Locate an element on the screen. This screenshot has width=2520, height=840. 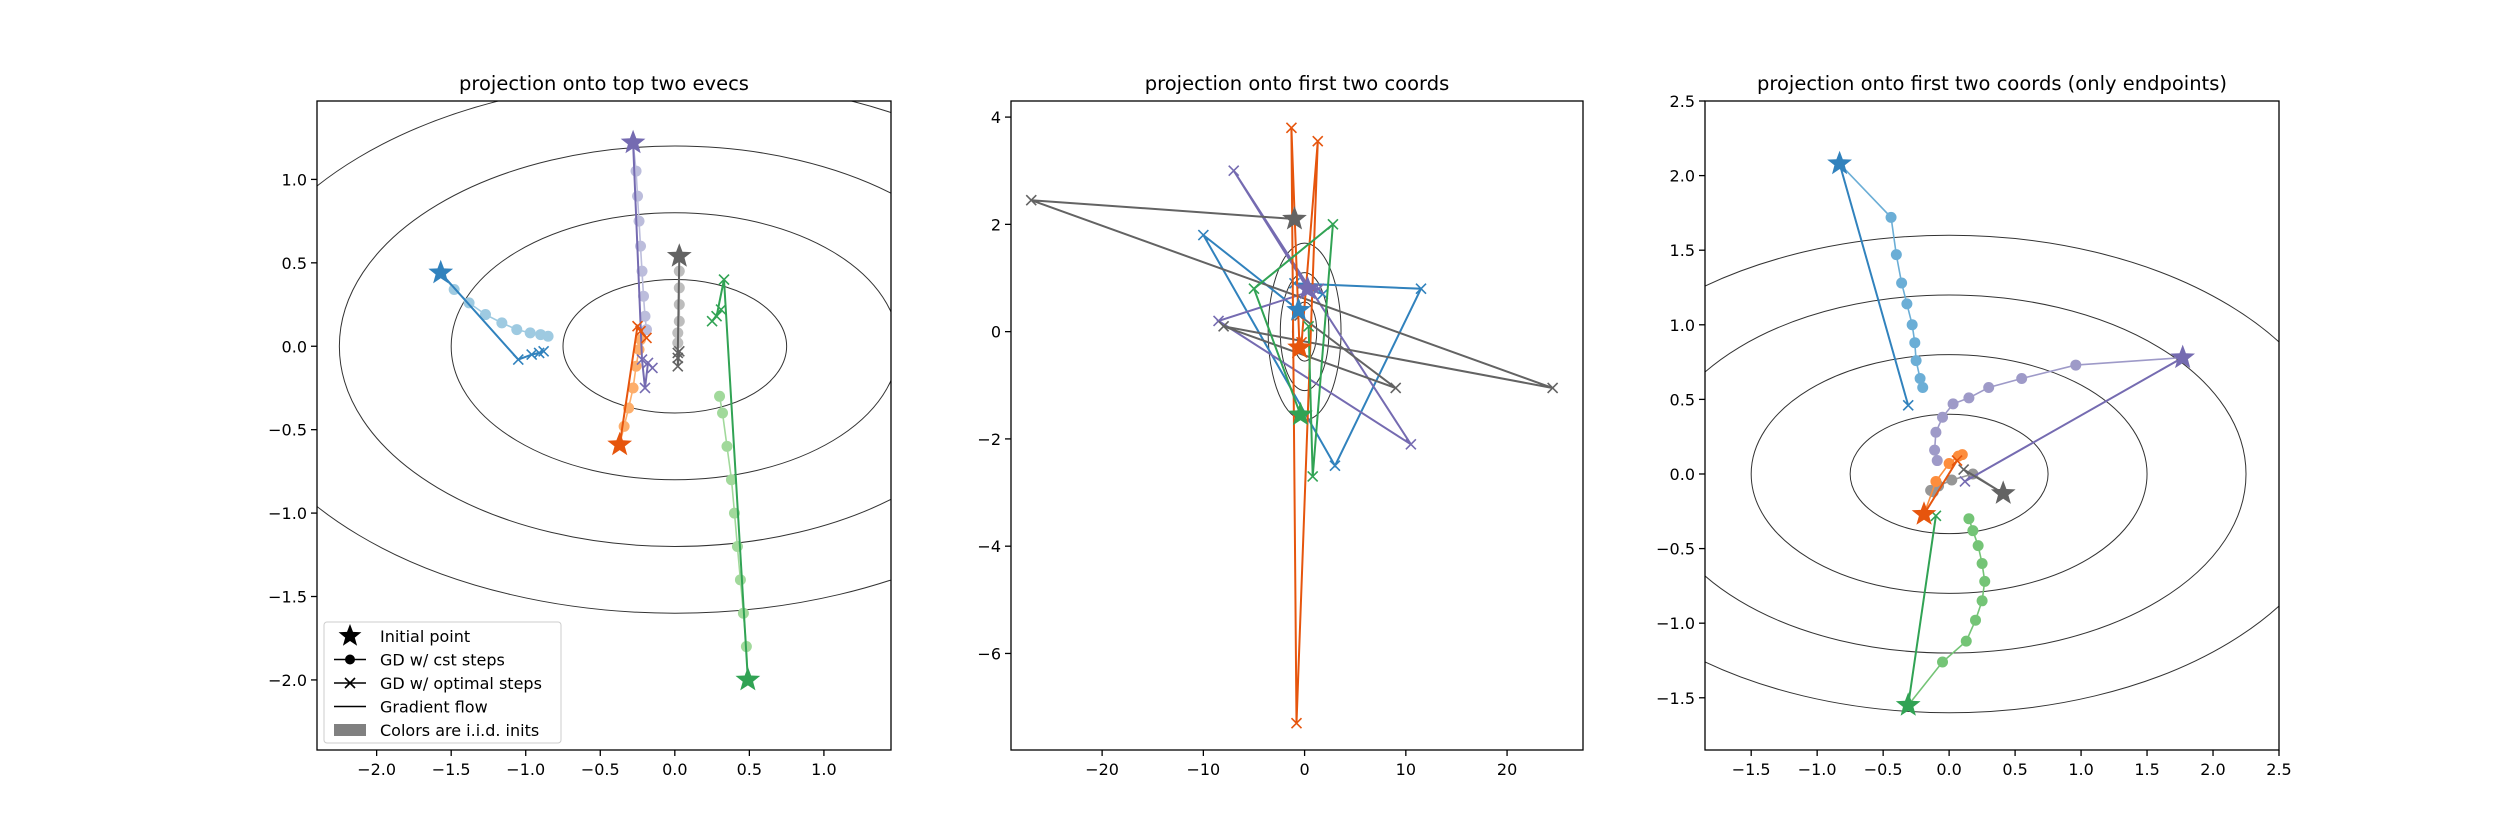
y-tick-label: −2.0 is located at coordinates (287, 680).